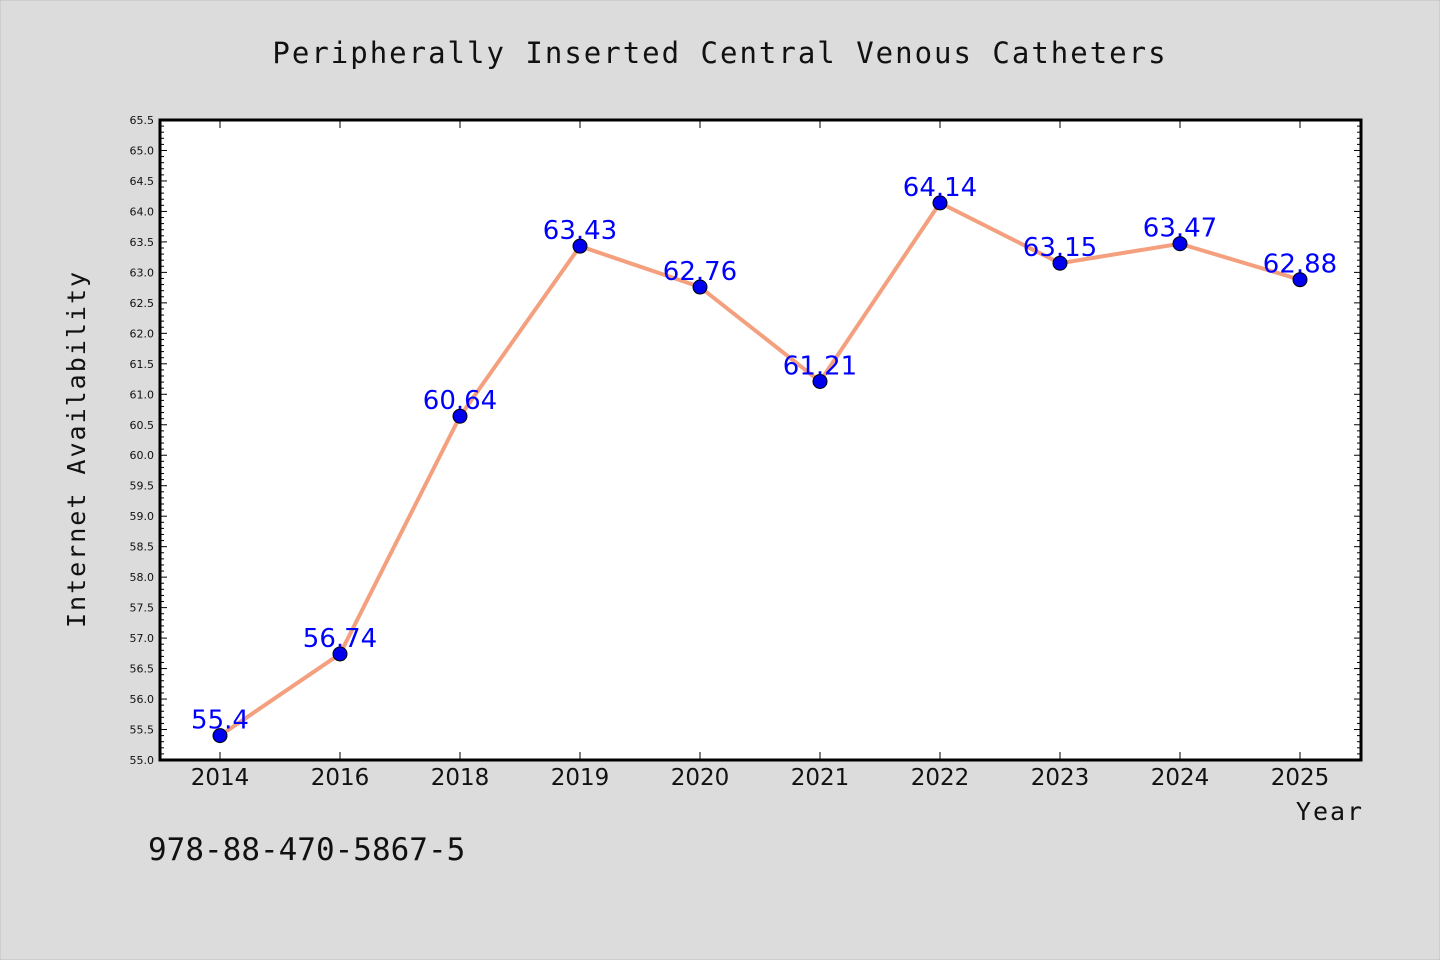  Describe the element at coordinates (142, 730) in the screenshot. I see `y-tick-label: 55.5` at that location.